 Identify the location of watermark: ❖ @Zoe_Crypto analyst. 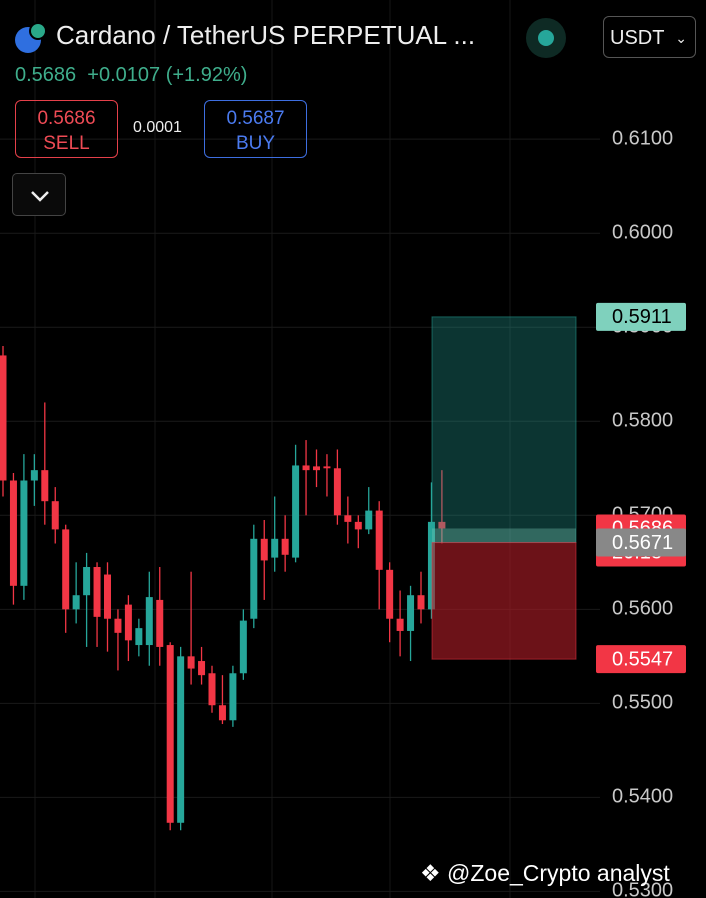
(545, 873).